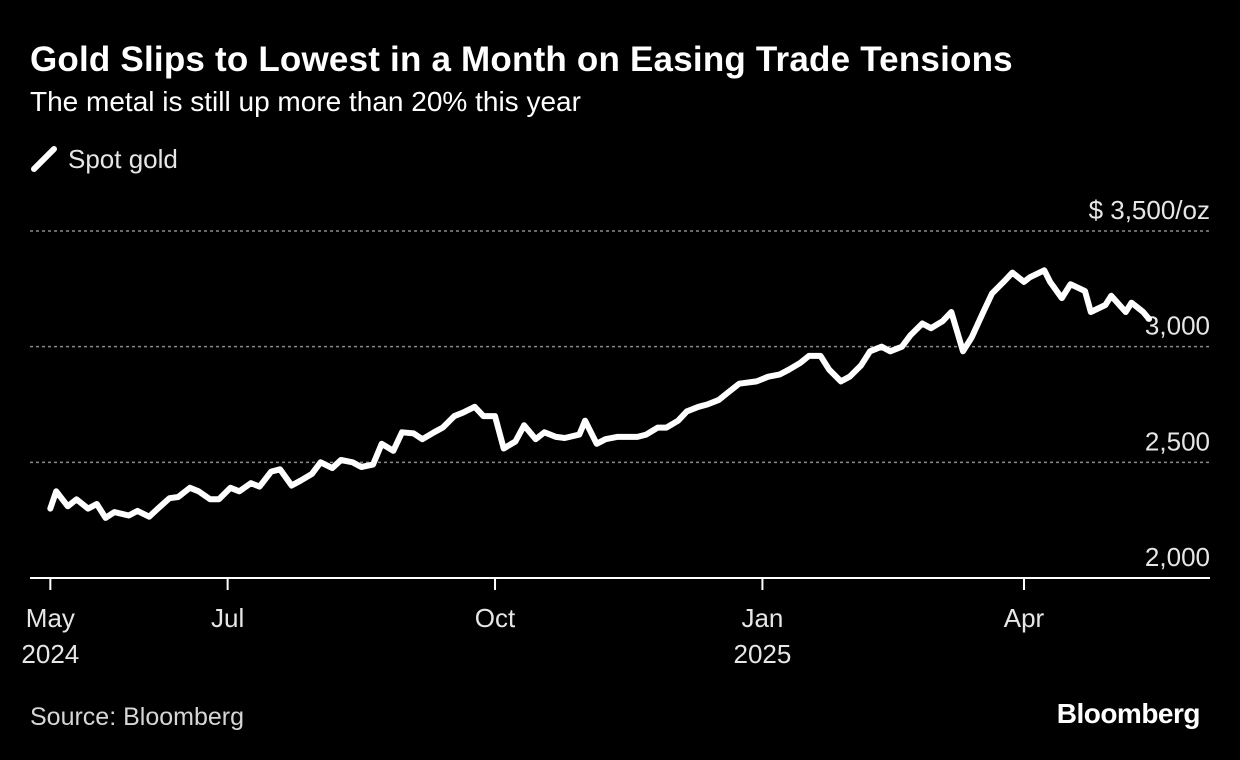 The width and height of the screenshot is (1240, 760). What do you see at coordinates (137, 717) in the screenshot?
I see `source-note: Source: Bloomberg` at bounding box center [137, 717].